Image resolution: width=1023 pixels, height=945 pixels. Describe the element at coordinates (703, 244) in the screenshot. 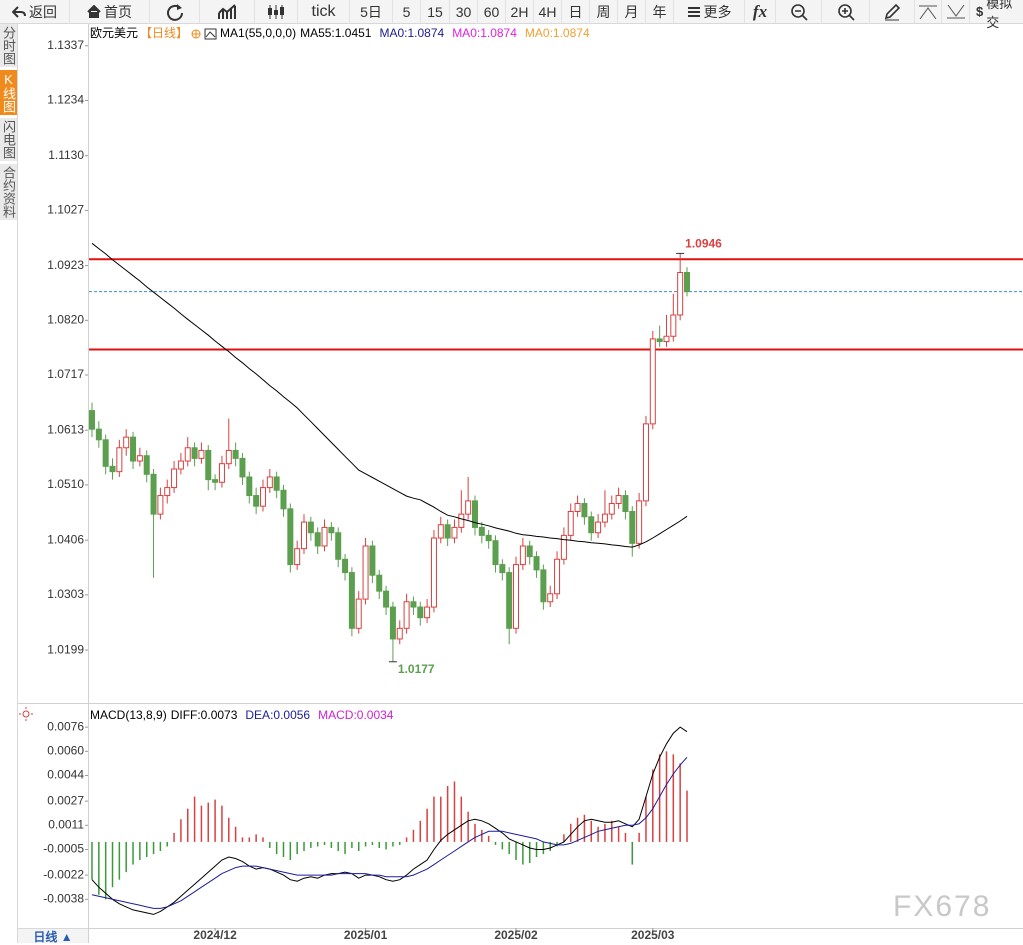

I see `high-label: 1.0946` at that location.